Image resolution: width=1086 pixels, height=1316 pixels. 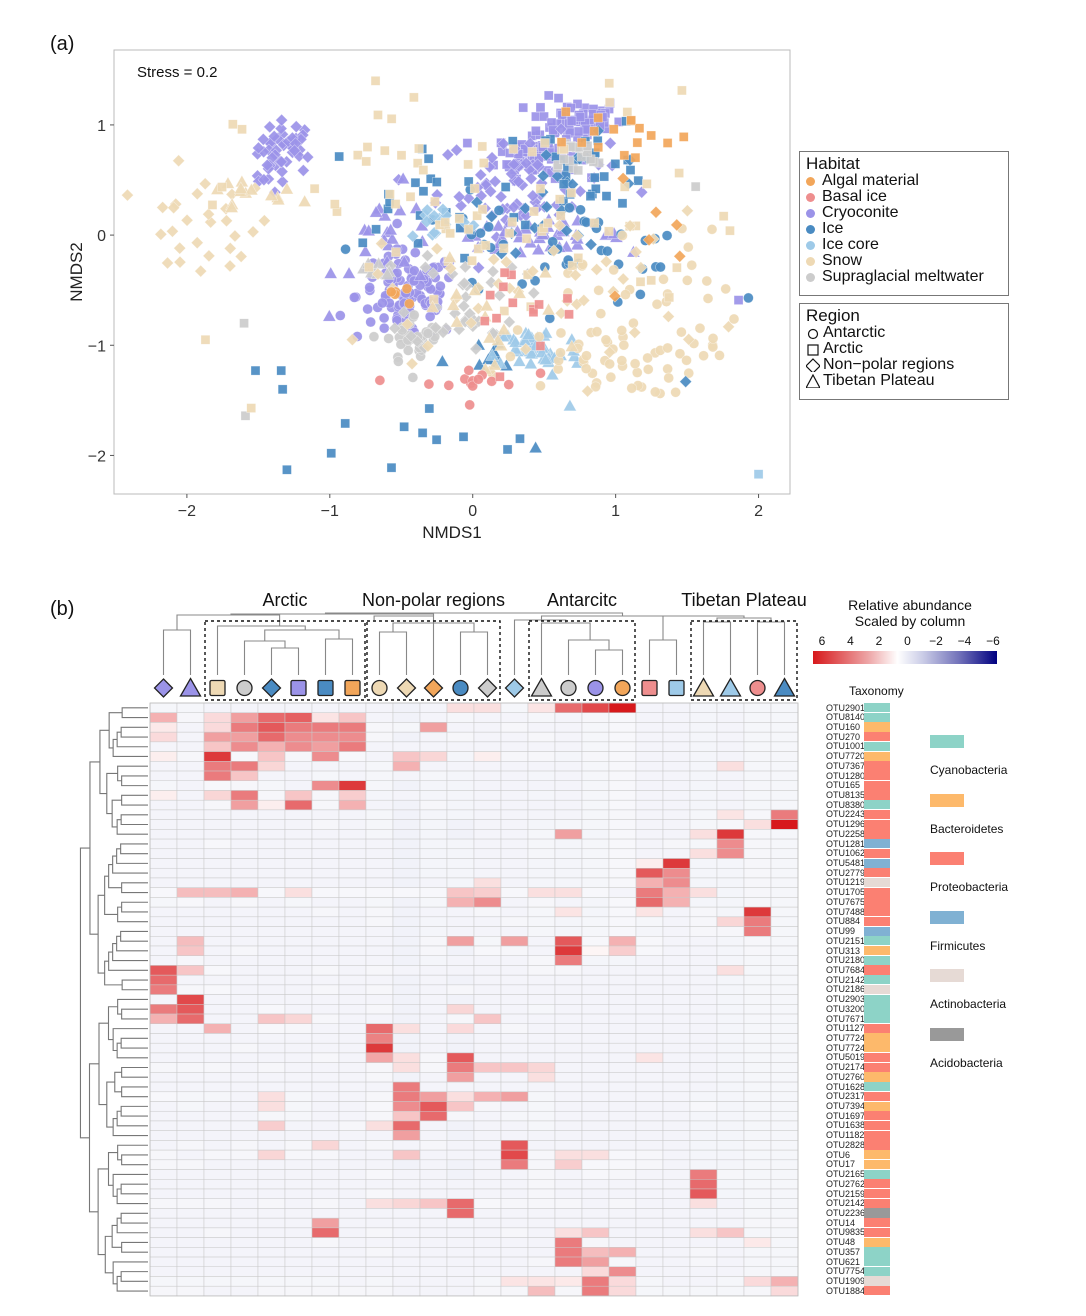 I want to click on column-symbol-square, so click(x=325, y=688).